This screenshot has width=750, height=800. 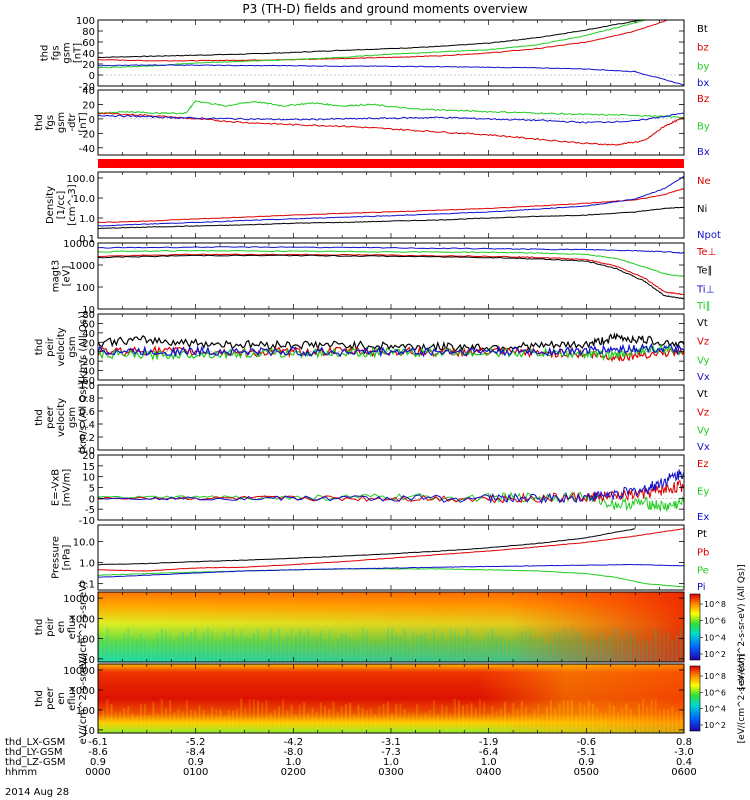 What do you see at coordinates (61, 417) in the screenshot?
I see `y-axis-label: velocity` at bounding box center [61, 417].